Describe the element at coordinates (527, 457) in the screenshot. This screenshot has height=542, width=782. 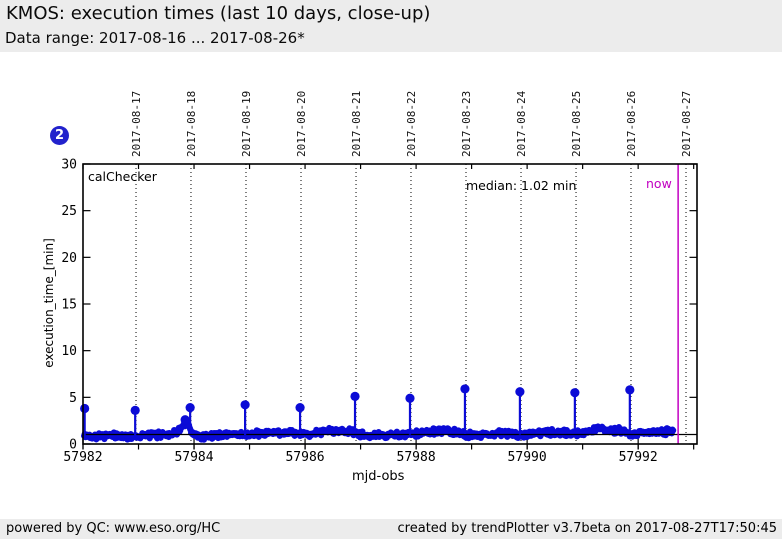
I see `svg-text: 57990` at that location.